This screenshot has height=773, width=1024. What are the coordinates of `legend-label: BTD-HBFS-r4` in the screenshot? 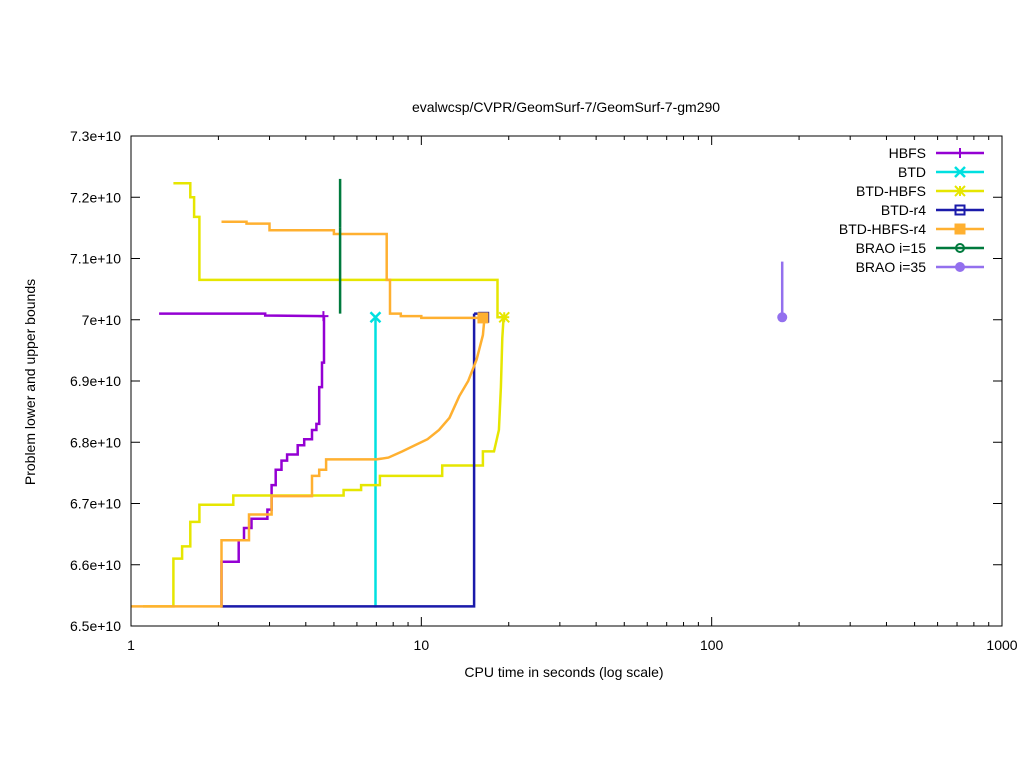 It's located at (882, 229).